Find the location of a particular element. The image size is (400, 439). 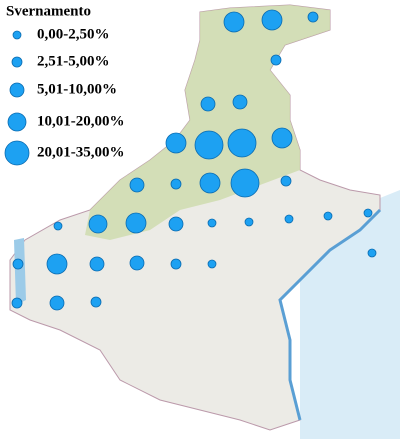

legend-label: 20,01-35,00% is located at coordinates (81, 152).